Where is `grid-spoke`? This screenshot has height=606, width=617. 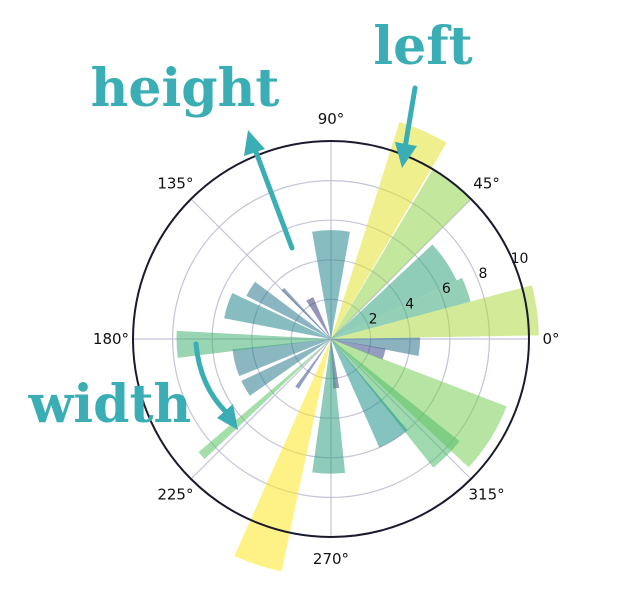
grid-spoke is located at coordinates (261, 409).